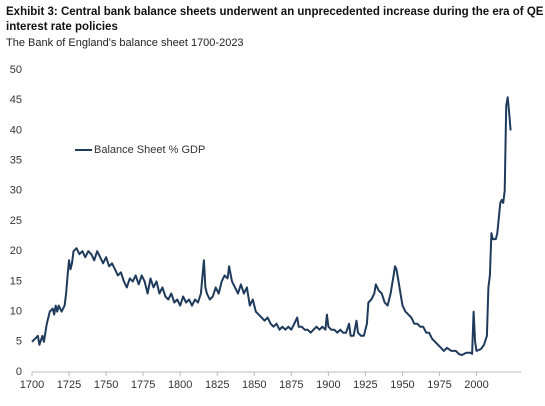 This screenshot has height=406, width=545. What do you see at coordinates (69, 385) in the screenshot?
I see `x-tick-label: 1725` at bounding box center [69, 385].